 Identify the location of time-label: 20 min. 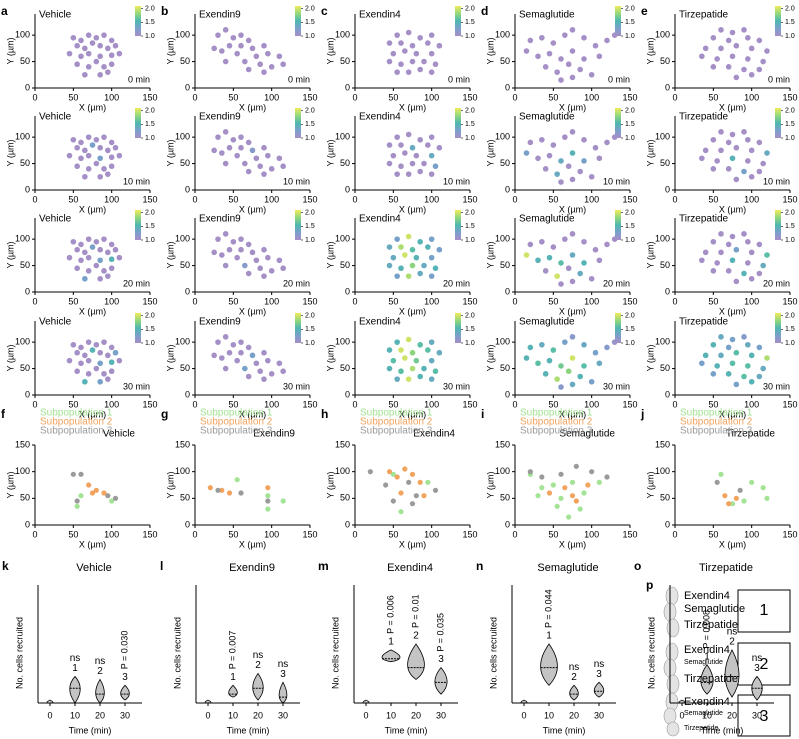
(616, 283).